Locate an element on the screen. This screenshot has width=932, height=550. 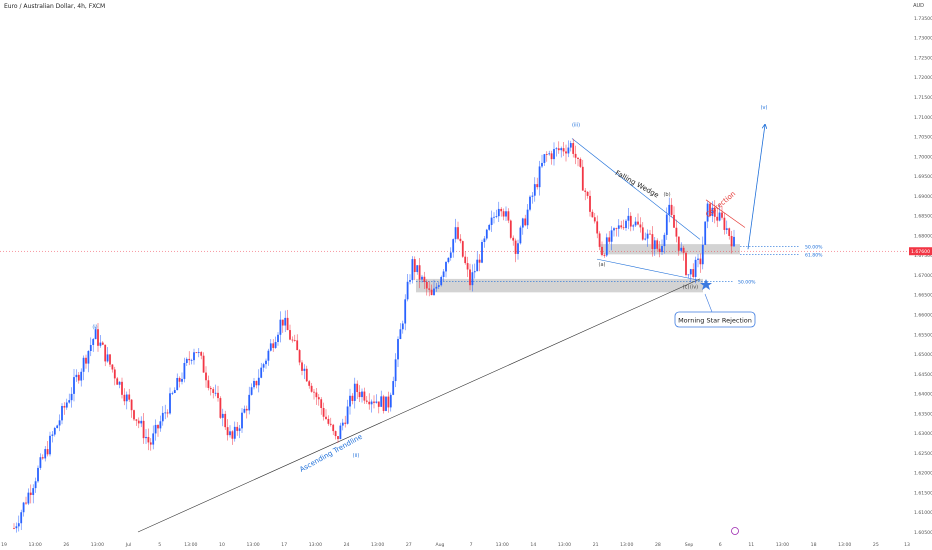
star-icon is located at coordinates (706, 284).